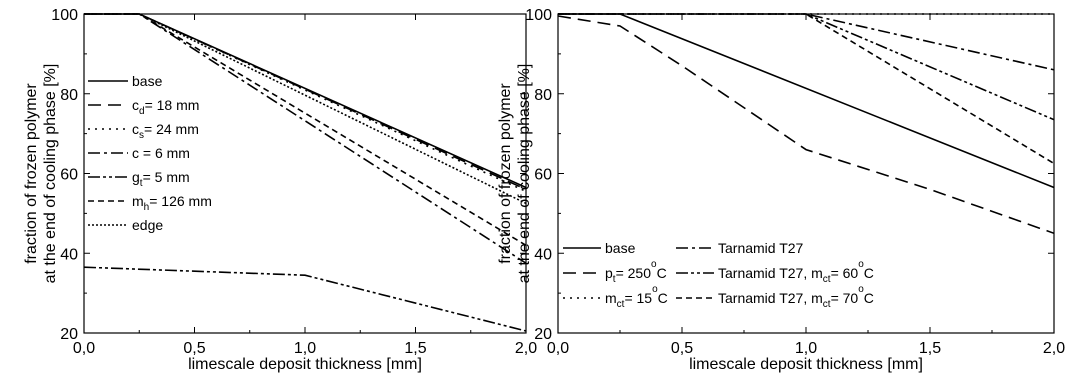 The width and height of the screenshot is (1067, 387). I want to click on legend-item: Tarnamid T27, mct​= 70o​C, so click(775, 297).